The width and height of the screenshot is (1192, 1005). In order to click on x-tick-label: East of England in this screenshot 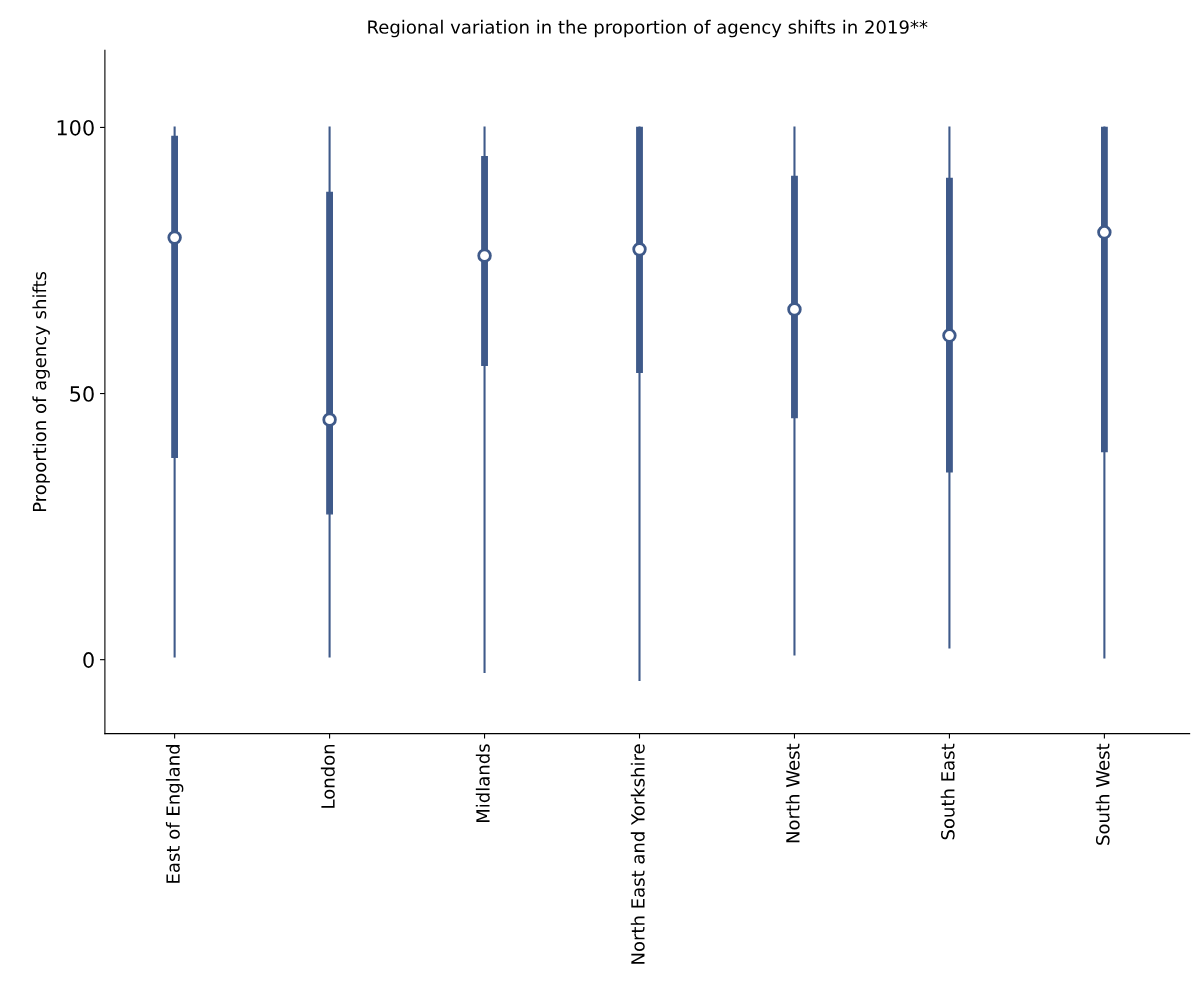, I will do `click(174, 814)`.